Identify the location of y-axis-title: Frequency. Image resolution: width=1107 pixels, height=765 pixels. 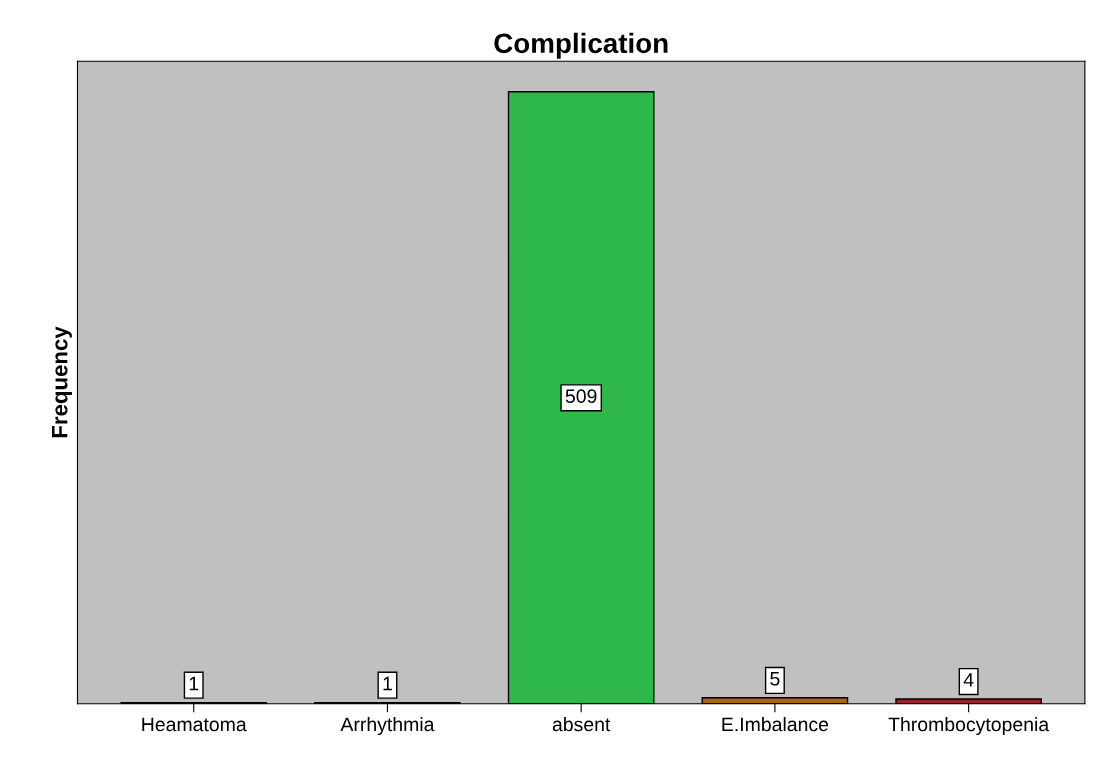
(62, 382).